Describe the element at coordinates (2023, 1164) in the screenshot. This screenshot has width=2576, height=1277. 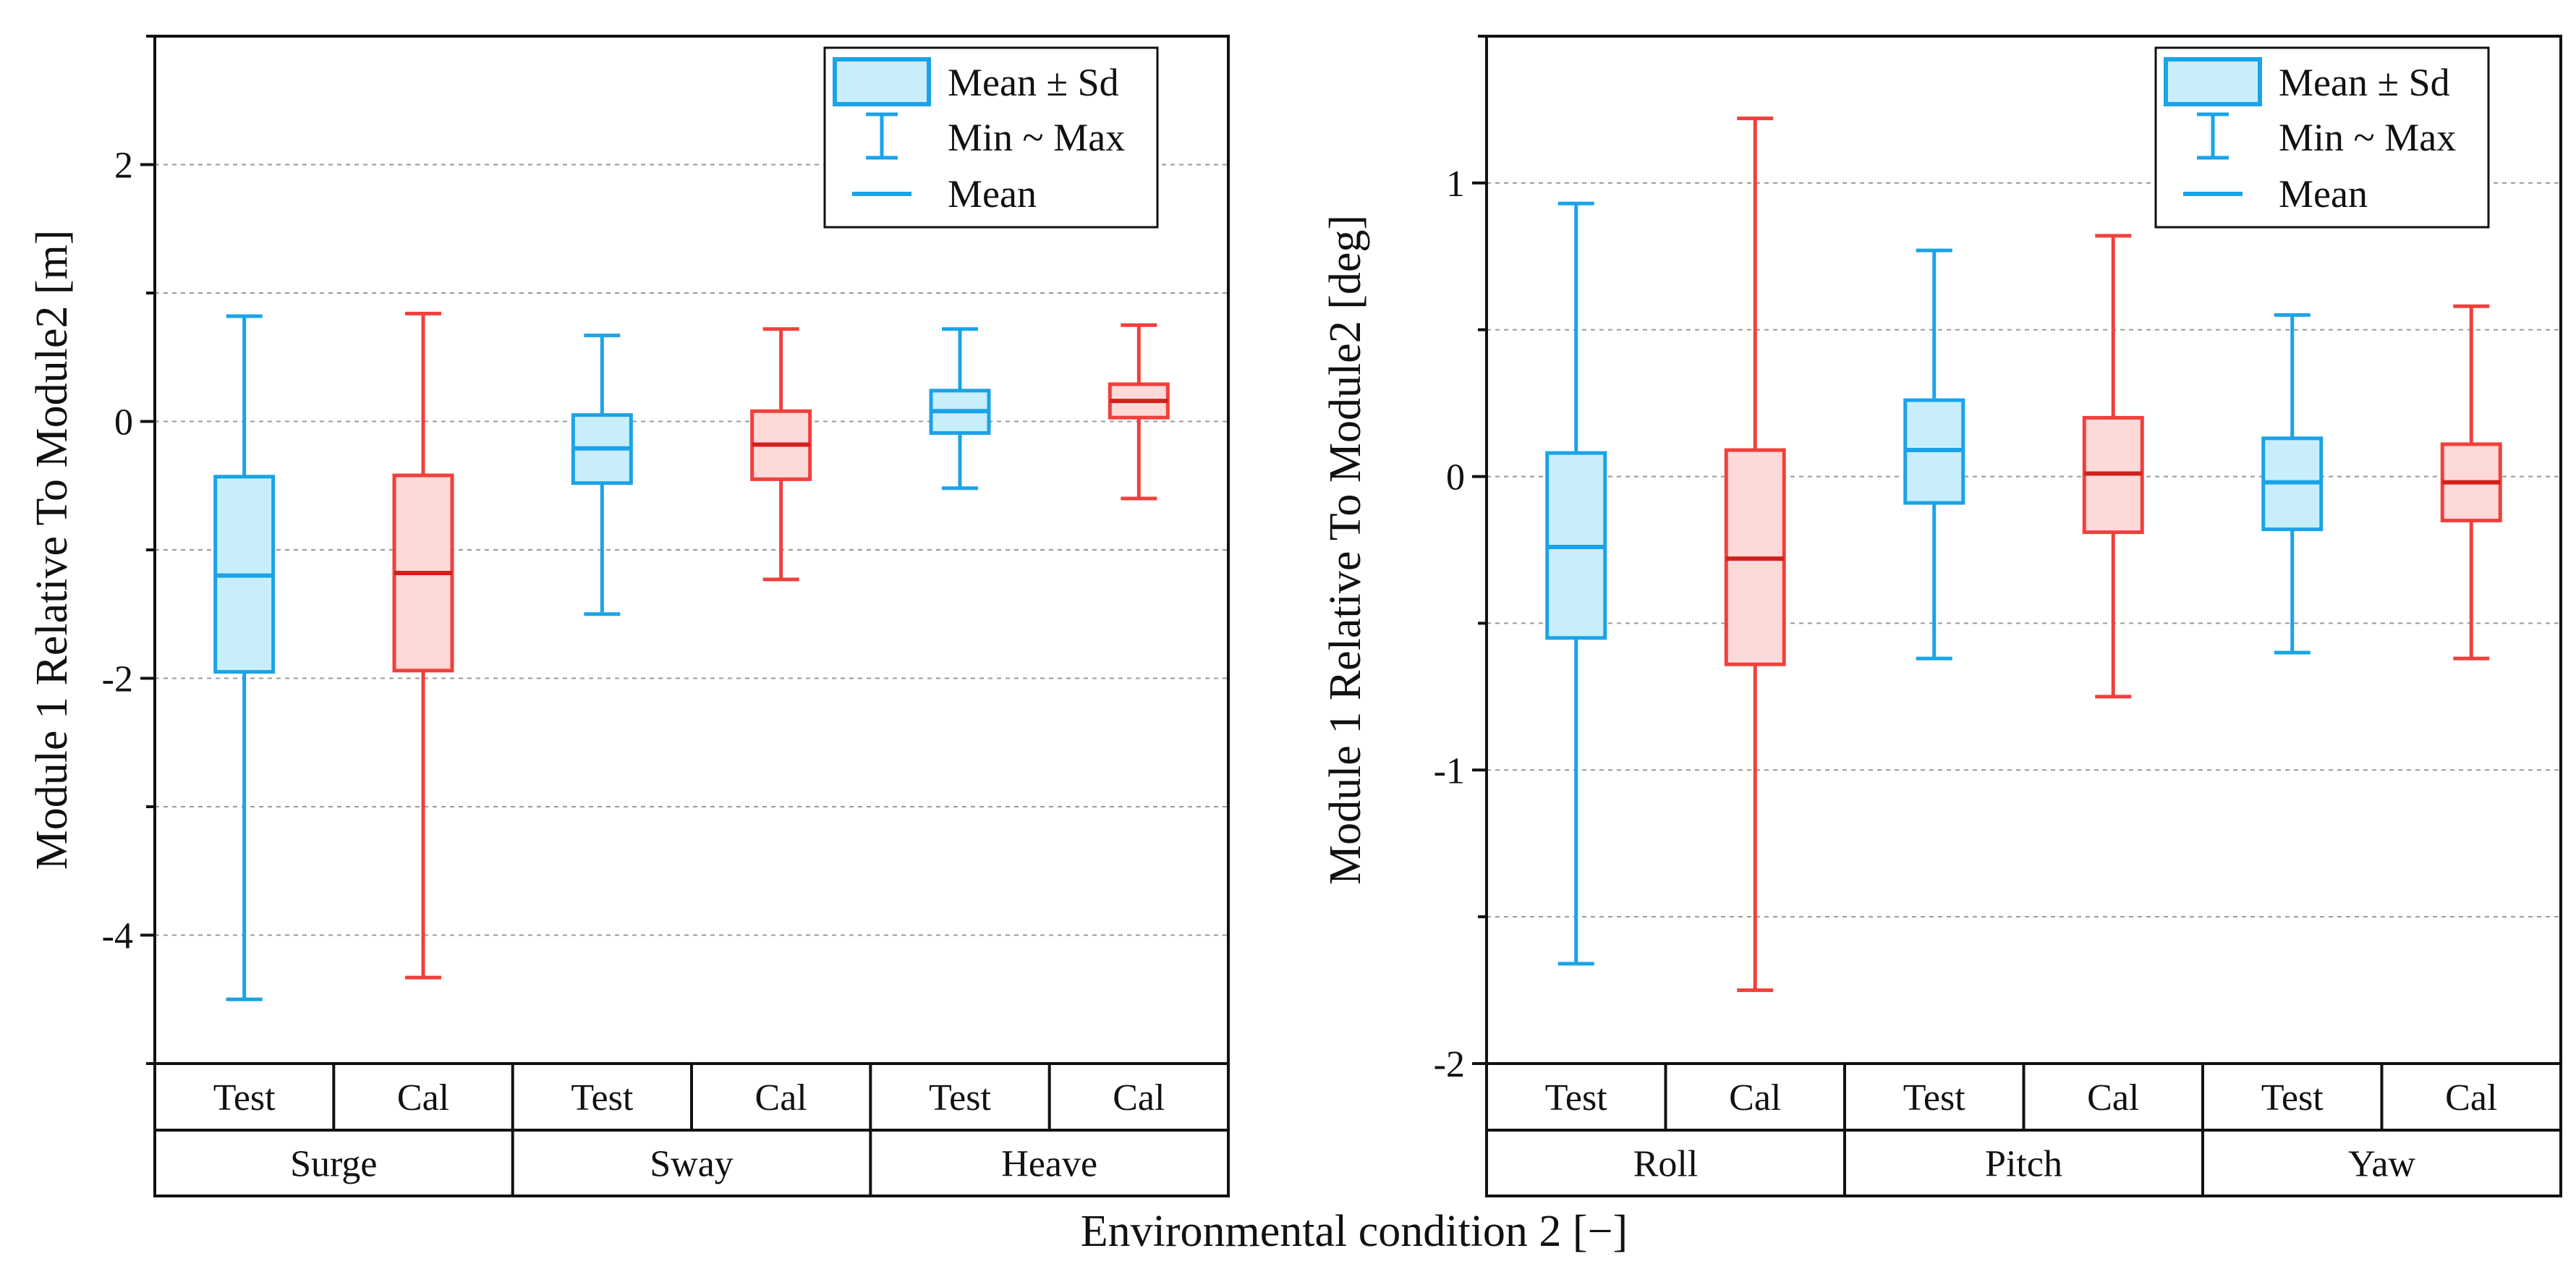
I see `group-label-pitch: Pitch` at that location.